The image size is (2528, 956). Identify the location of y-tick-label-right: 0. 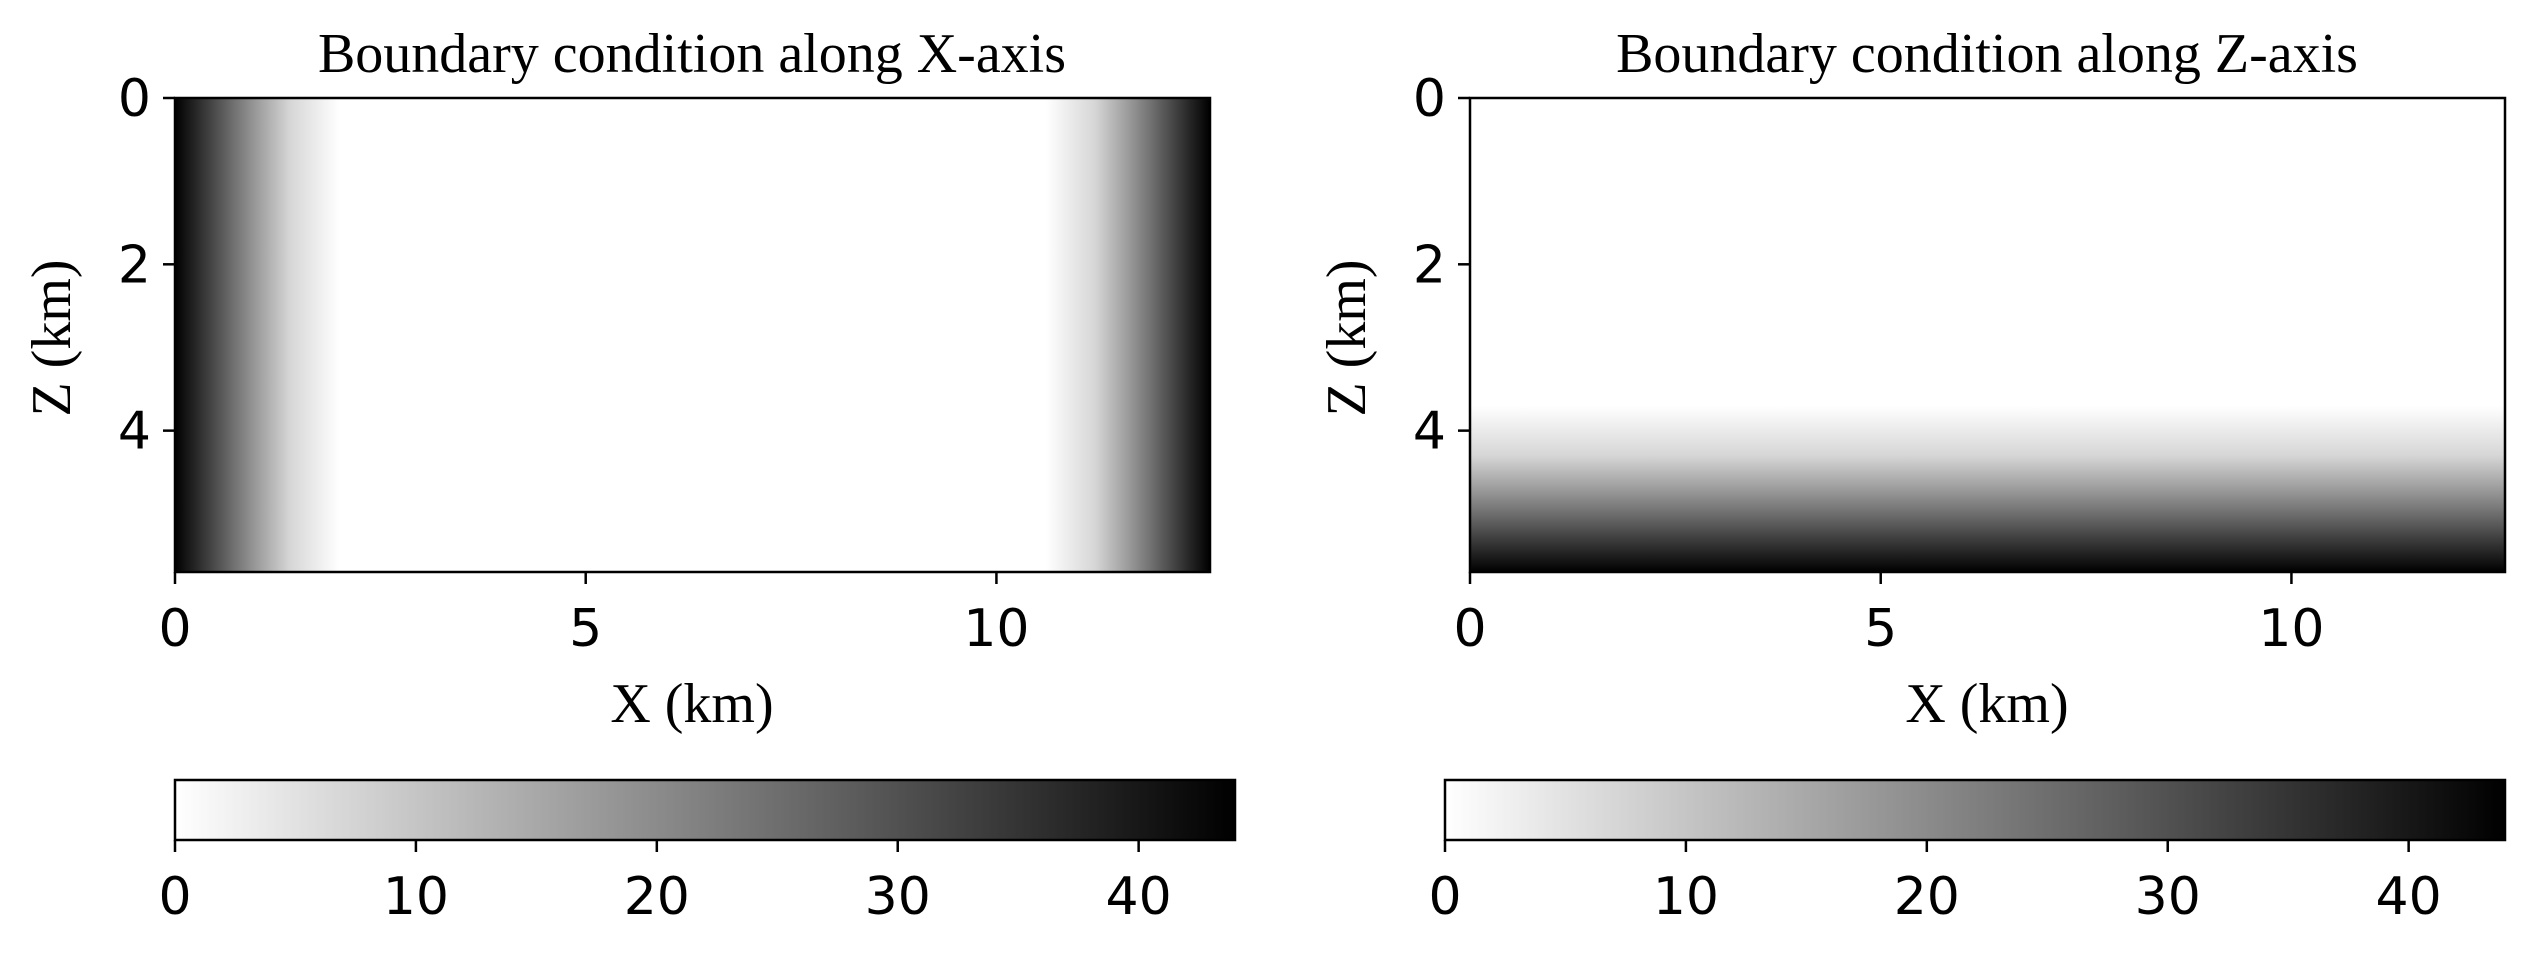
(1429, 99).